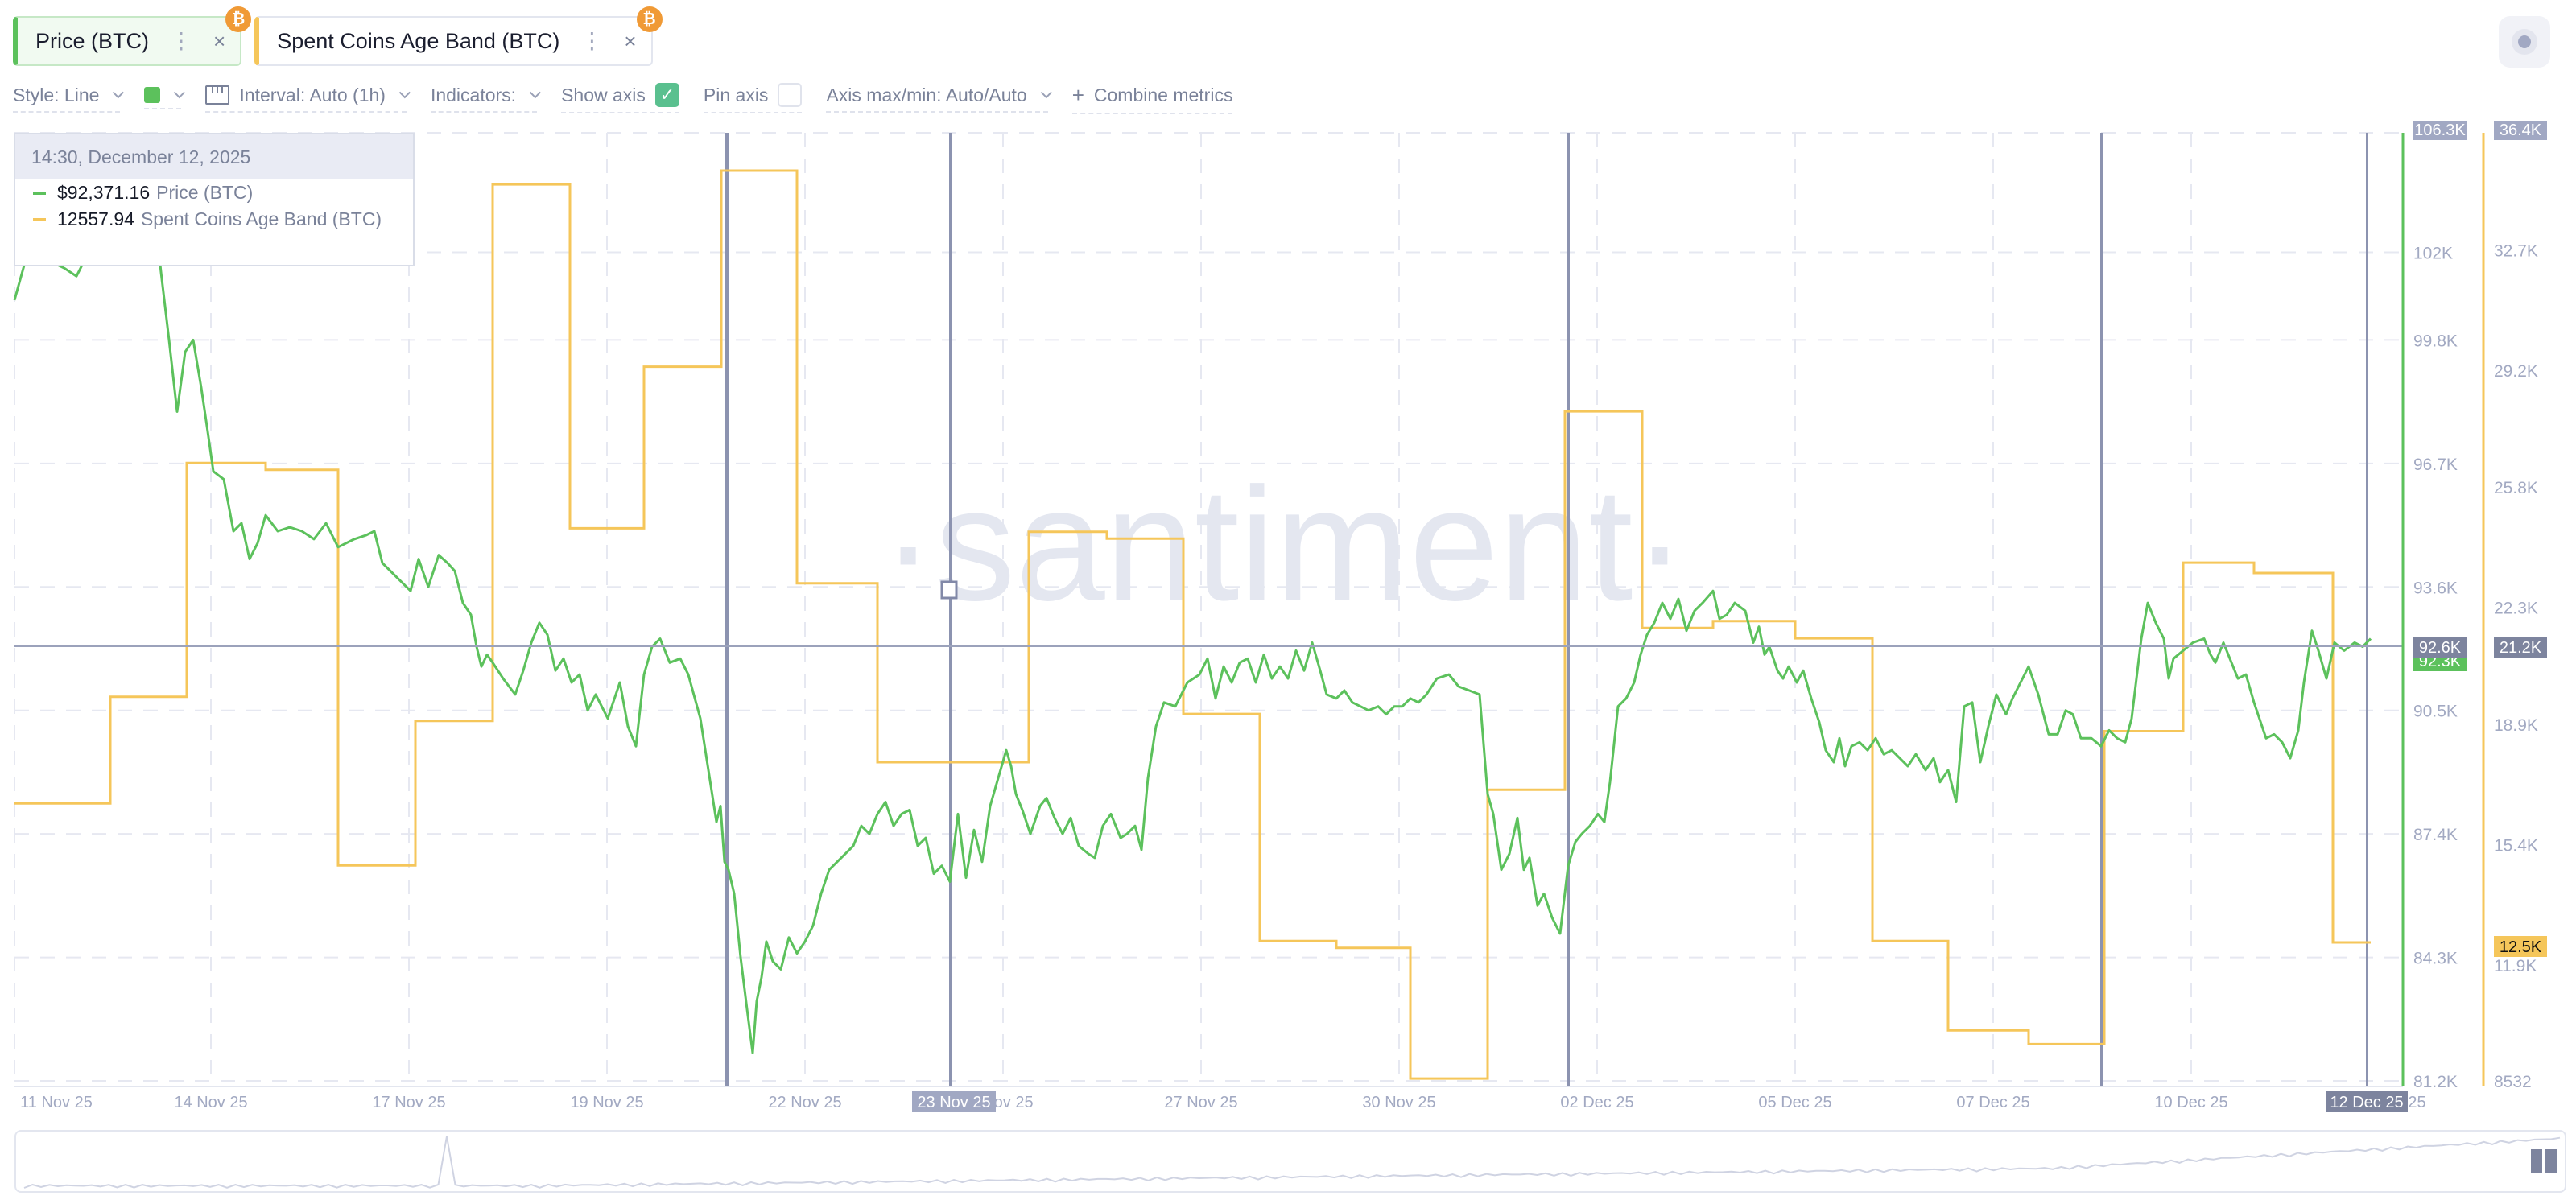 The width and height of the screenshot is (2576, 1204). What do you see at coordinates (104, 192) in the screenshot?
I see `tooltip-value: $92,371.16` at bounding box center [104, 192].